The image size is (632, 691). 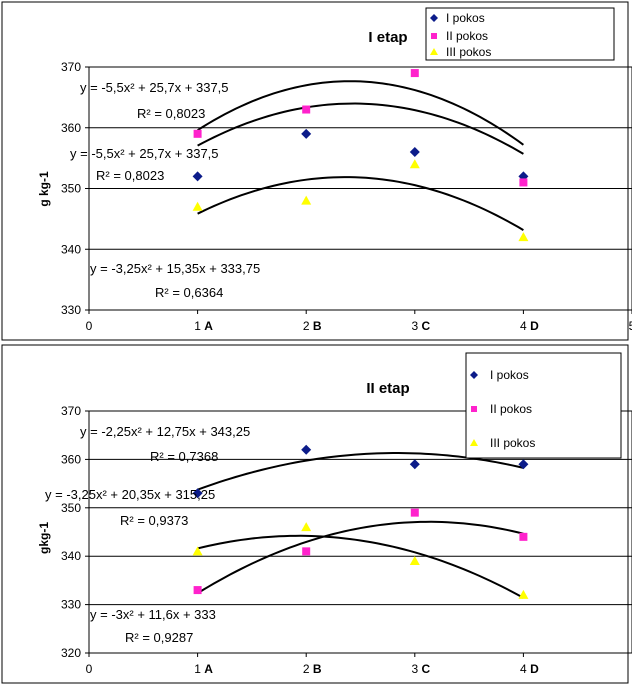 I want to click on chart-1-legend: I pokos II pokos III pokos, so click(x=520, y=34).